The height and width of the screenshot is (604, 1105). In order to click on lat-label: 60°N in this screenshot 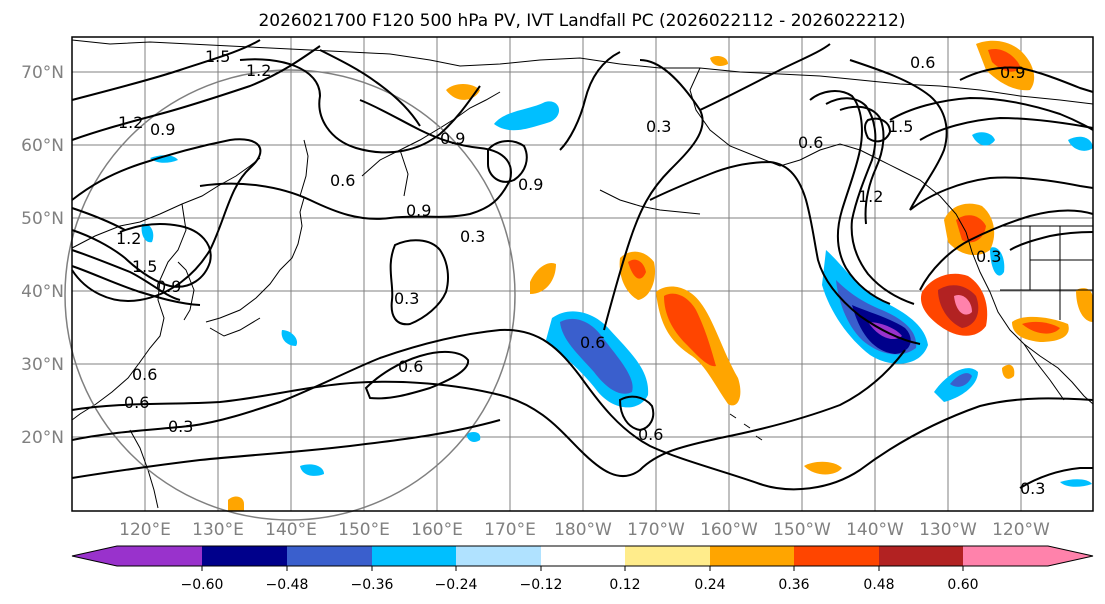, I will do `click(42, 146)`.